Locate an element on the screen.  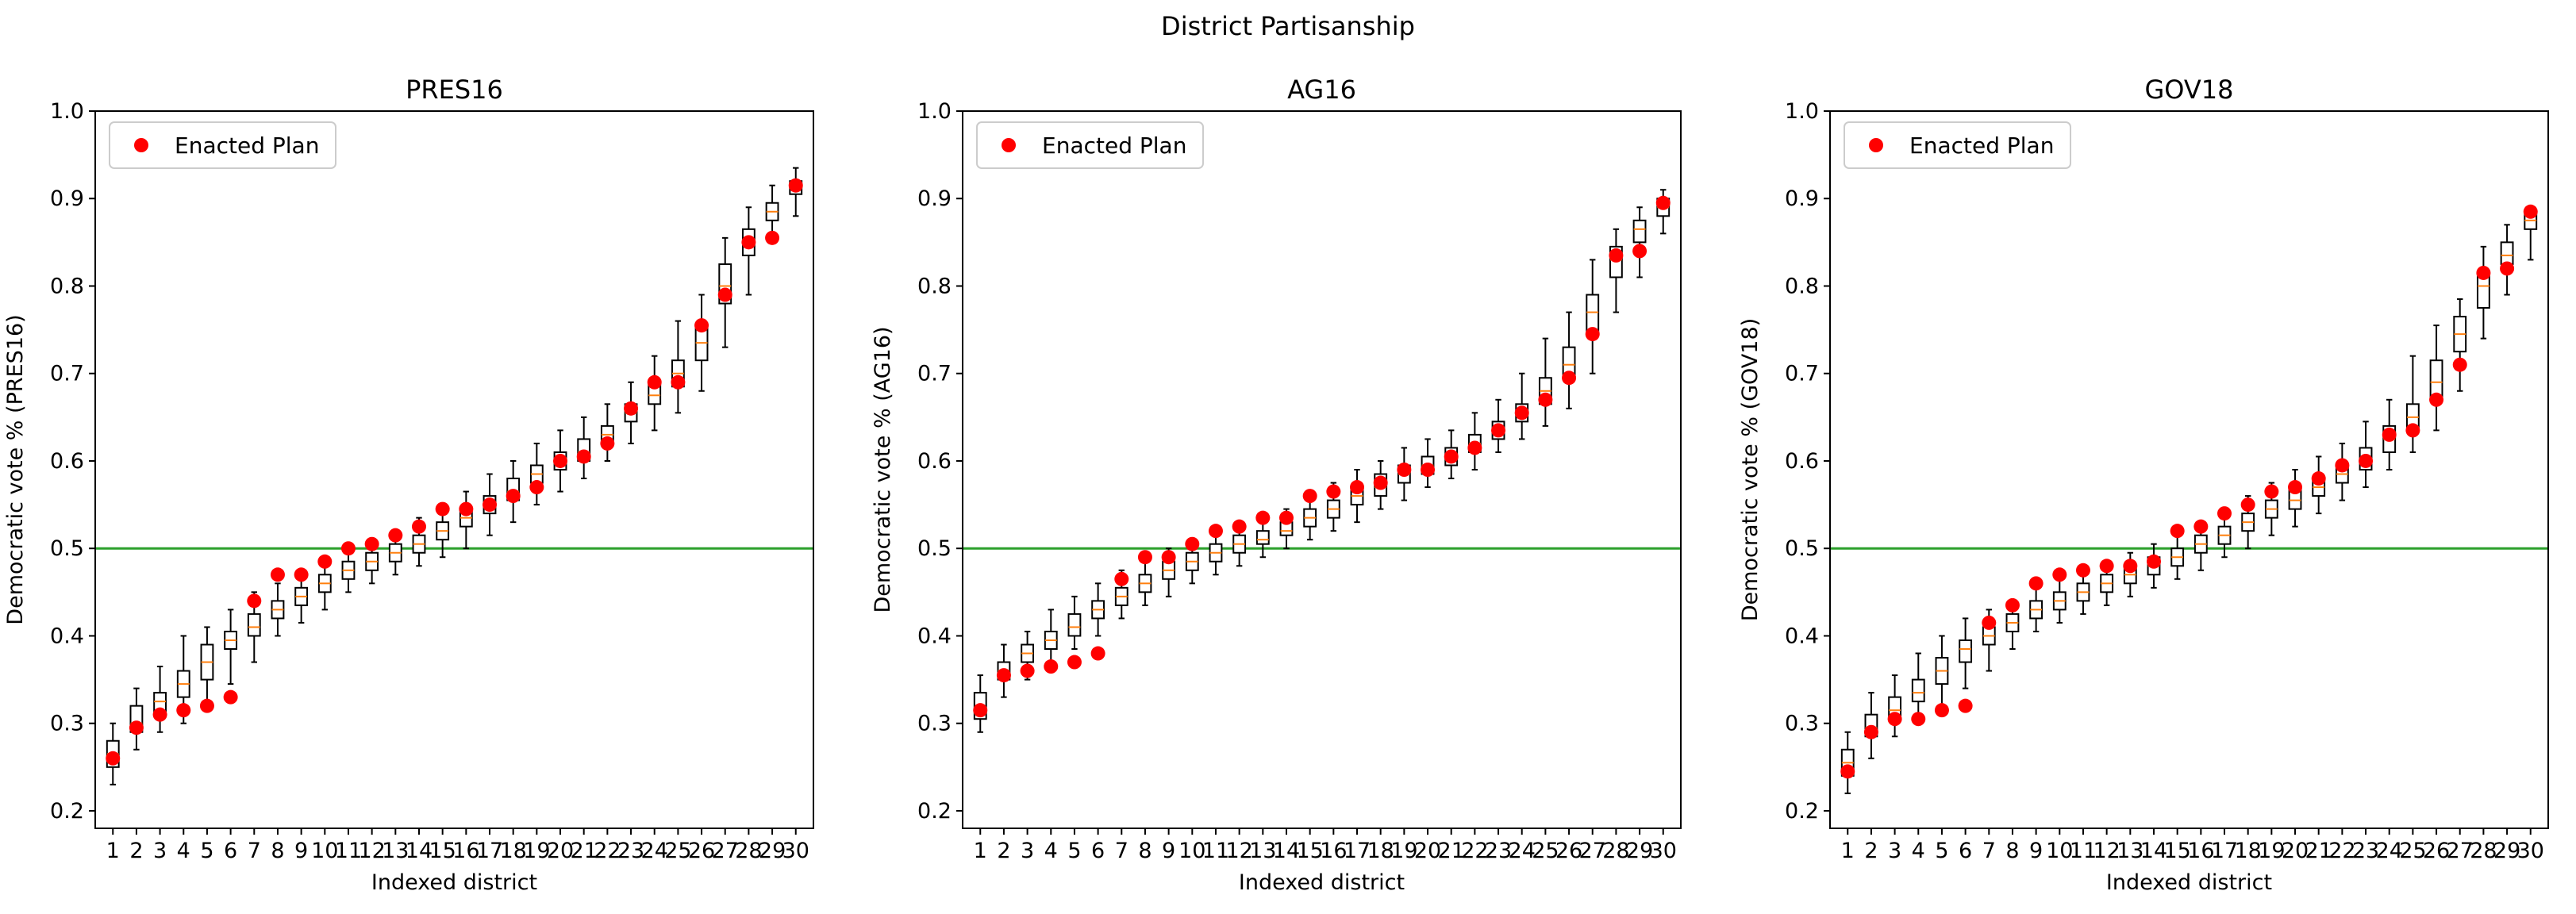
x-tick-label: 11 is located at coordinates (348, 851).